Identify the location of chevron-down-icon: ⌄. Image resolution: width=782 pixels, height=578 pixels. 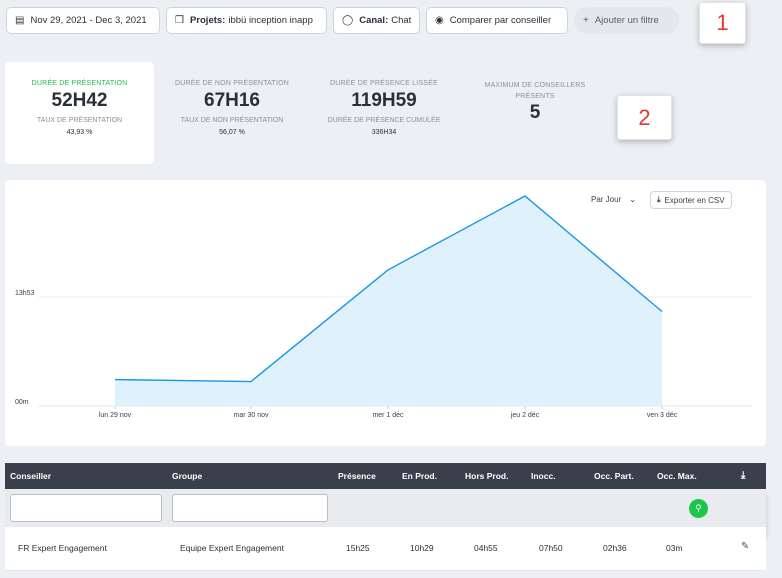
(632, 199).